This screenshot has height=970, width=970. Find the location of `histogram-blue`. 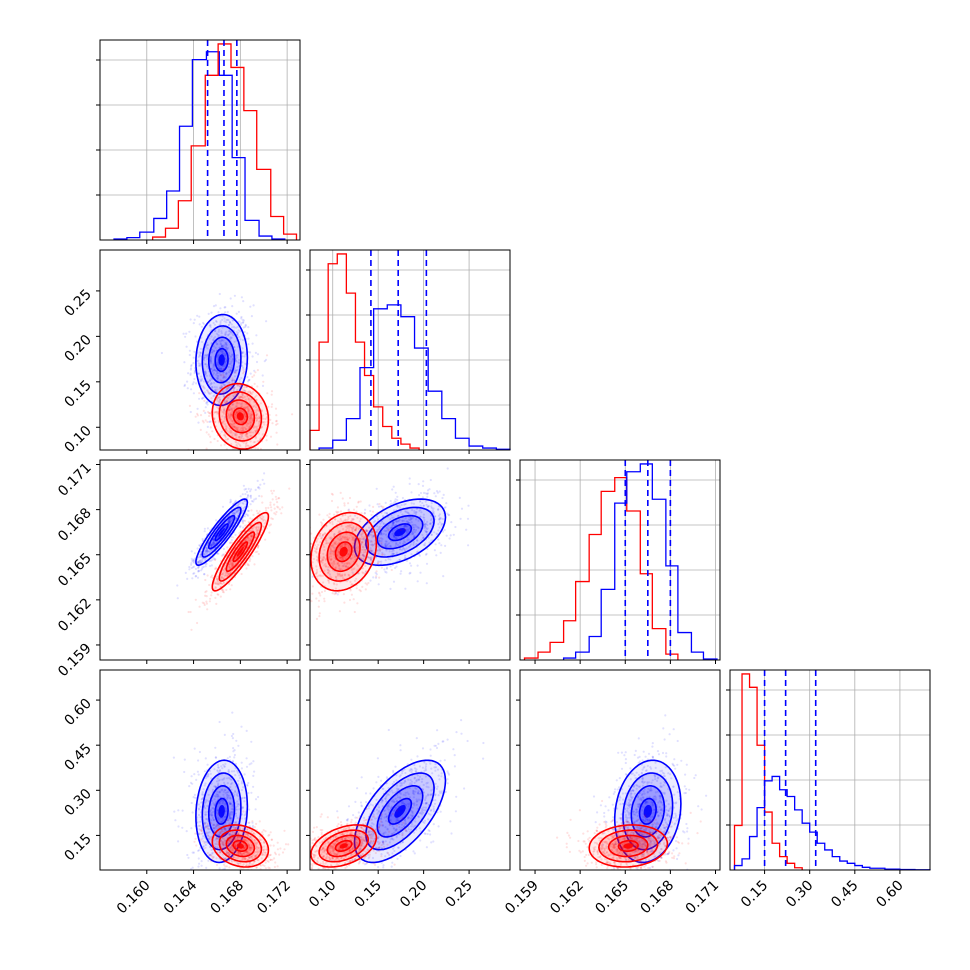

histogram-blue is located at coordinates (640, 561).